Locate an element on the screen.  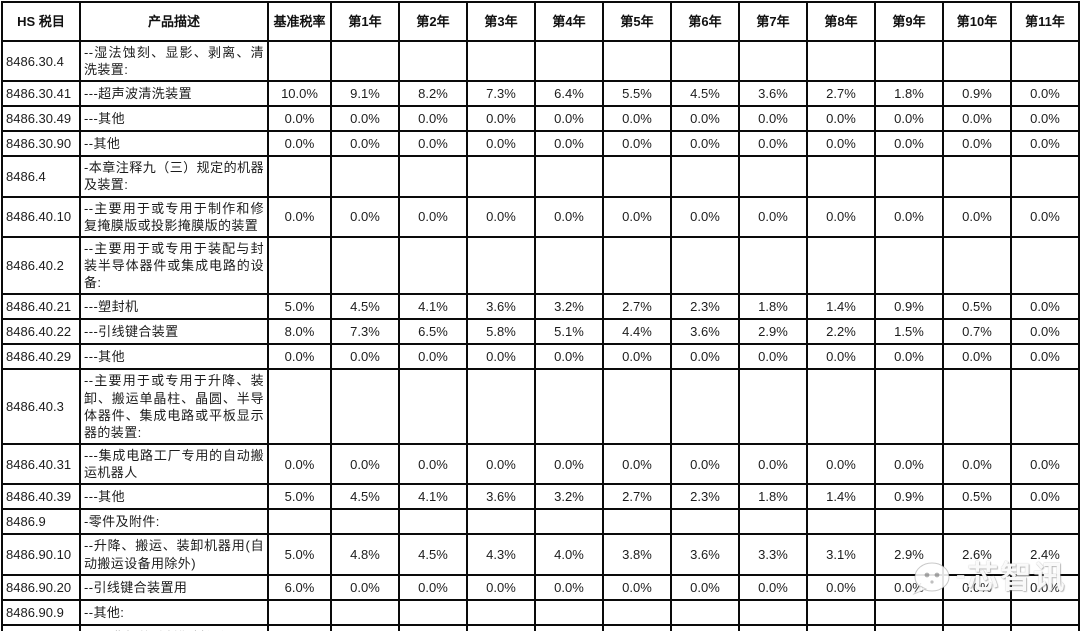
year-2-rate-cell: 4.1% is located at coordinates (433, 497).